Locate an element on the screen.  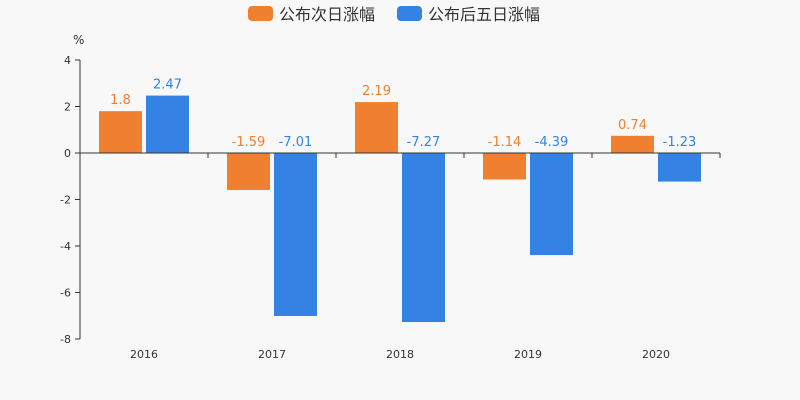
y-tick-label: -8 is located at coordinates (65, 339).